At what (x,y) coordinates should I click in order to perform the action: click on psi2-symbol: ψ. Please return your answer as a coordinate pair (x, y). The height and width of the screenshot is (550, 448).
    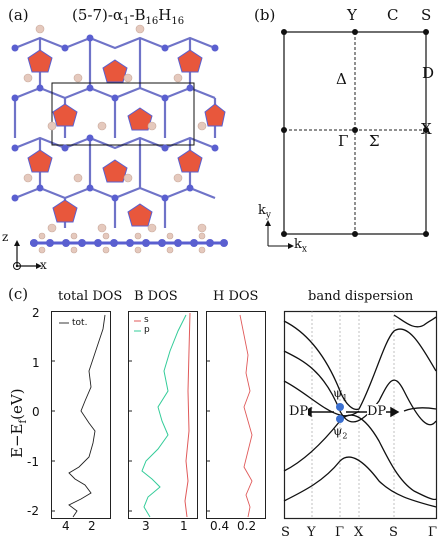
    Looking at the image, I should click on (338, 431).